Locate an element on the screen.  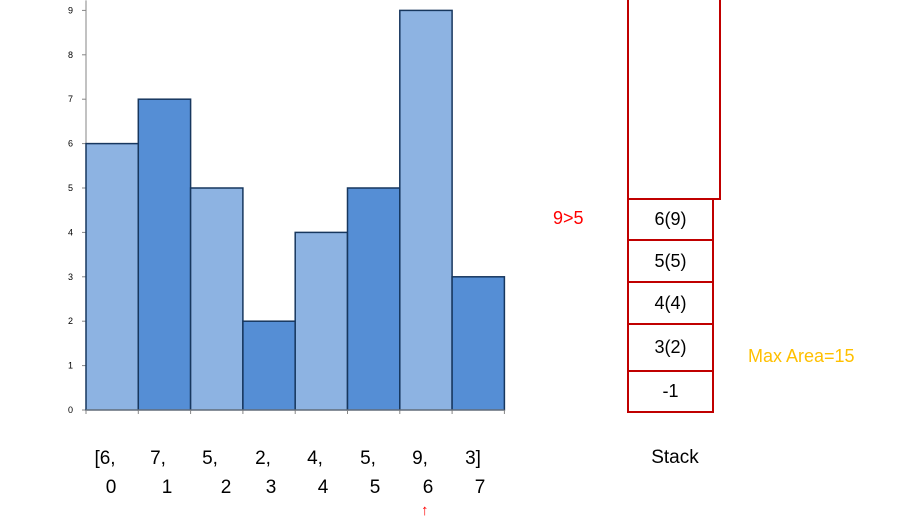
stack-label: Stack is located at coordinates (675, 457).